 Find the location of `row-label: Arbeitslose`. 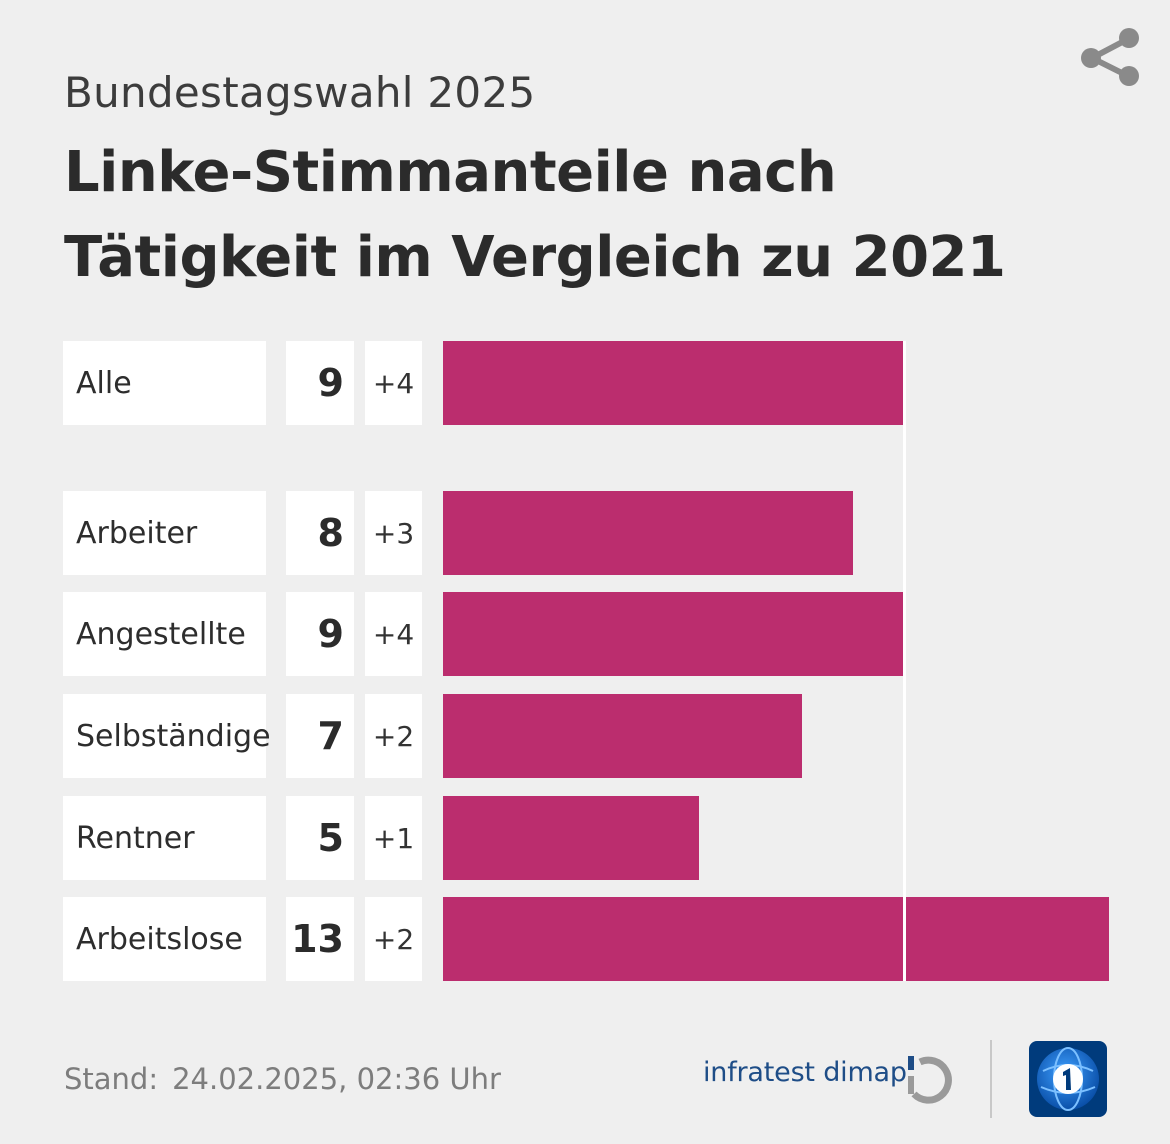

row-label: Arbeitslose is located at coordinates (164, 939).